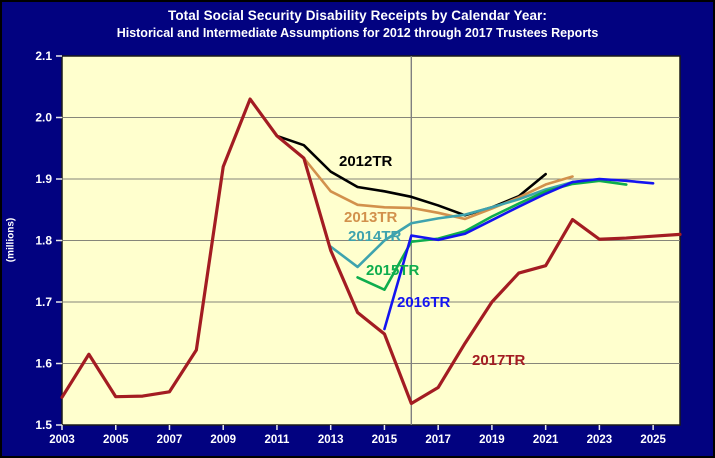 The image size is (715, 458). I want to click on y-tick-label: 1.5, so click(43, 425).